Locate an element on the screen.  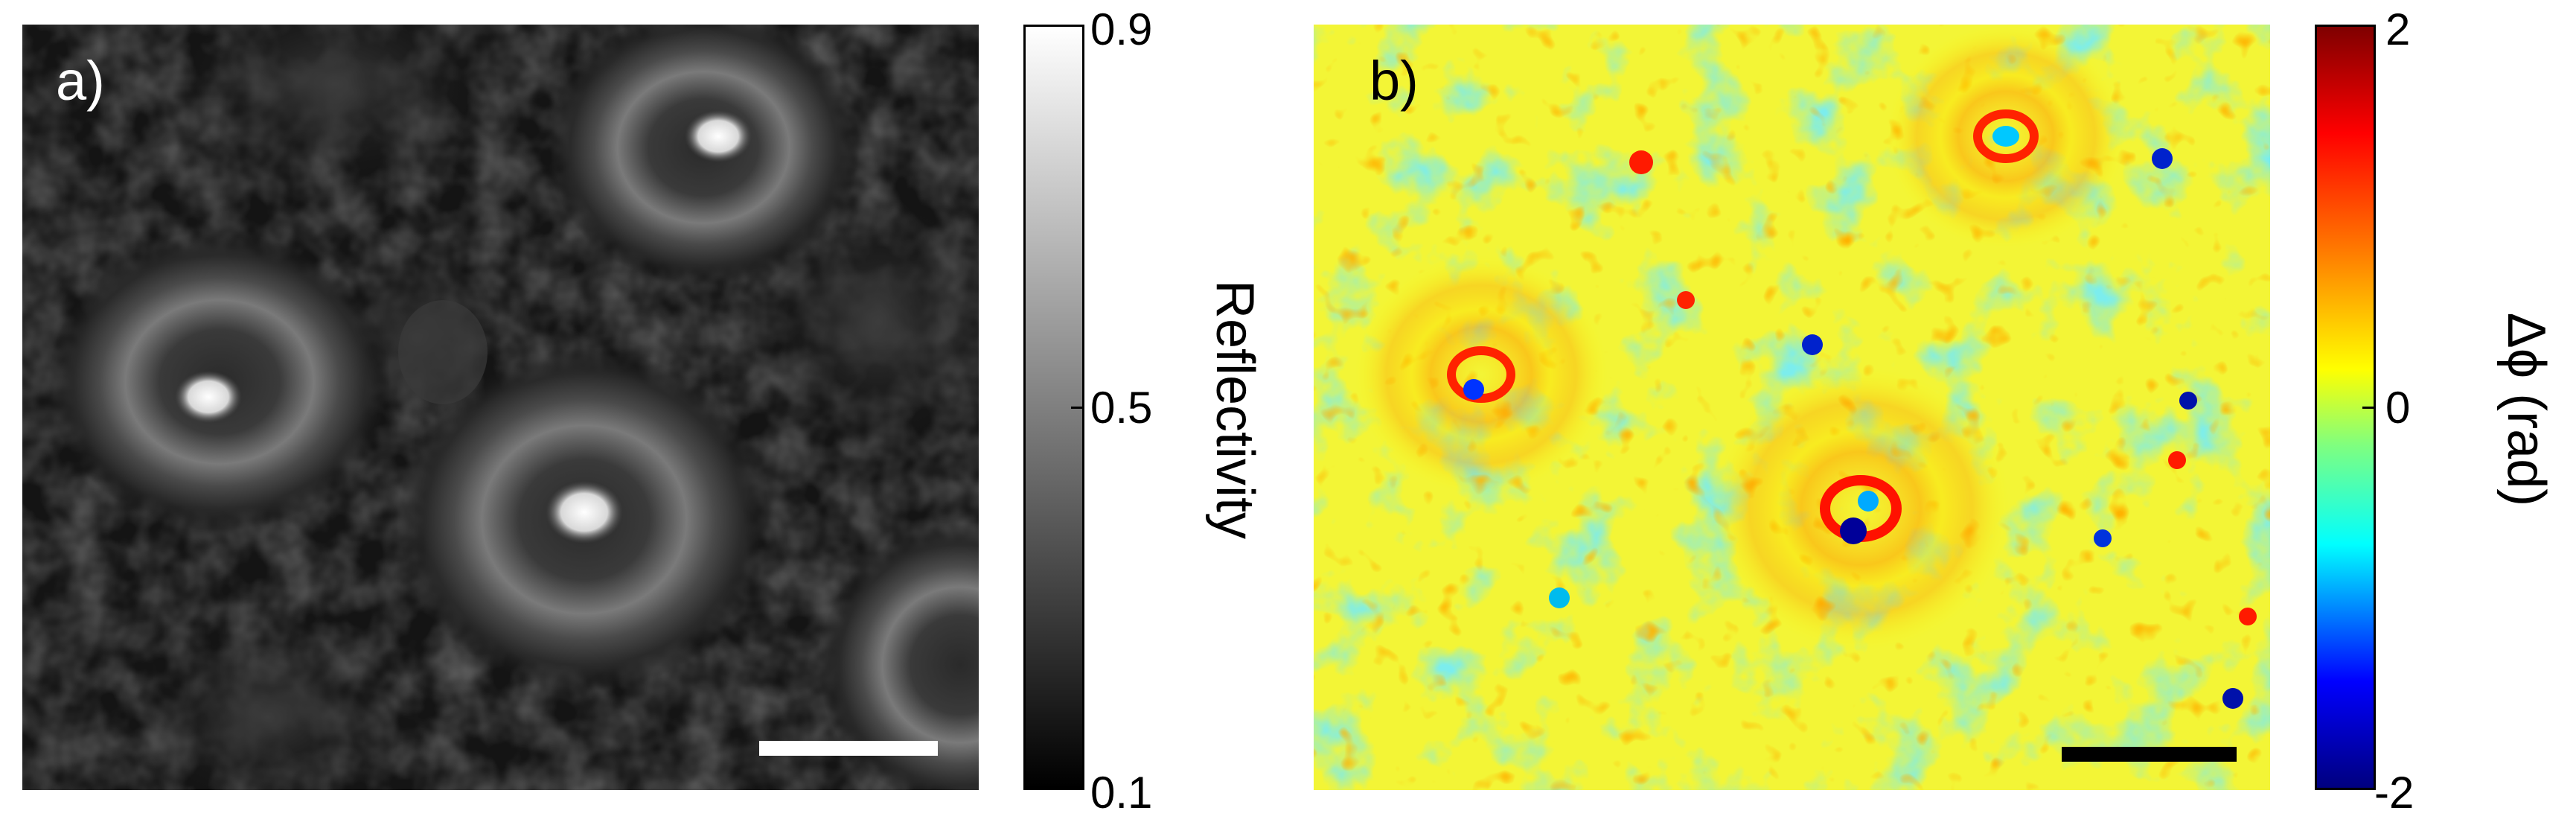
colorbar-tick-bottom: -2 is located at coordinates (2394, 793).